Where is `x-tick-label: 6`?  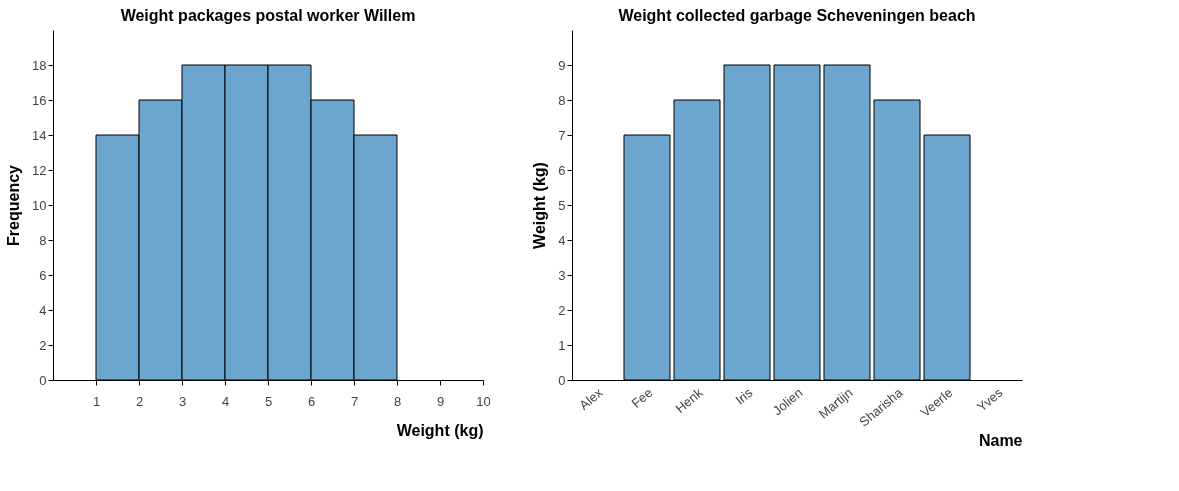 x-tick-label: 6 is located at coordinates (311, 401).